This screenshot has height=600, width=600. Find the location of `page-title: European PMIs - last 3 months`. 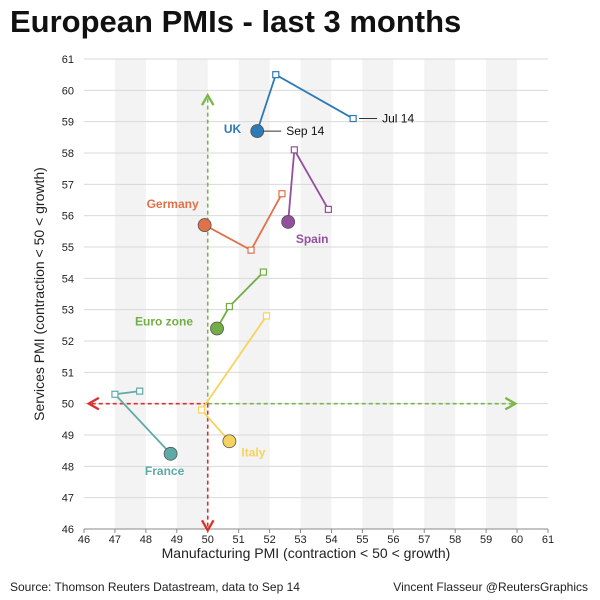

page-title: European PMIs - last 3 months is located at coordinates (236, 21).